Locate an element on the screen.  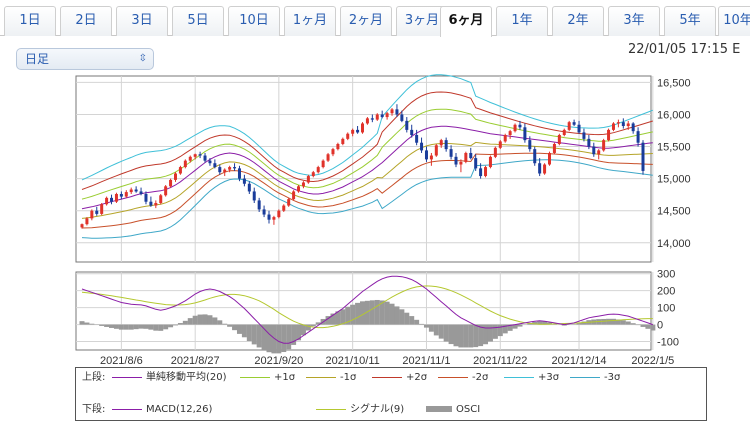
period-select-value: 日足 is located at coordinates (37, 59).